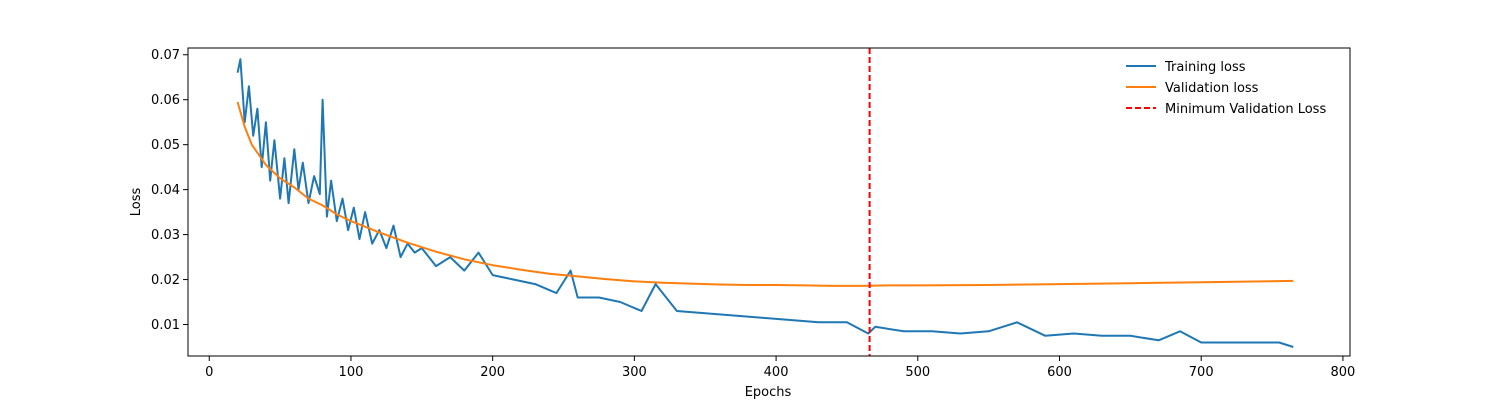  Describe the element at coordinates (351, 372) in the screenshot. I see `x-tick-label: 100` at that location.